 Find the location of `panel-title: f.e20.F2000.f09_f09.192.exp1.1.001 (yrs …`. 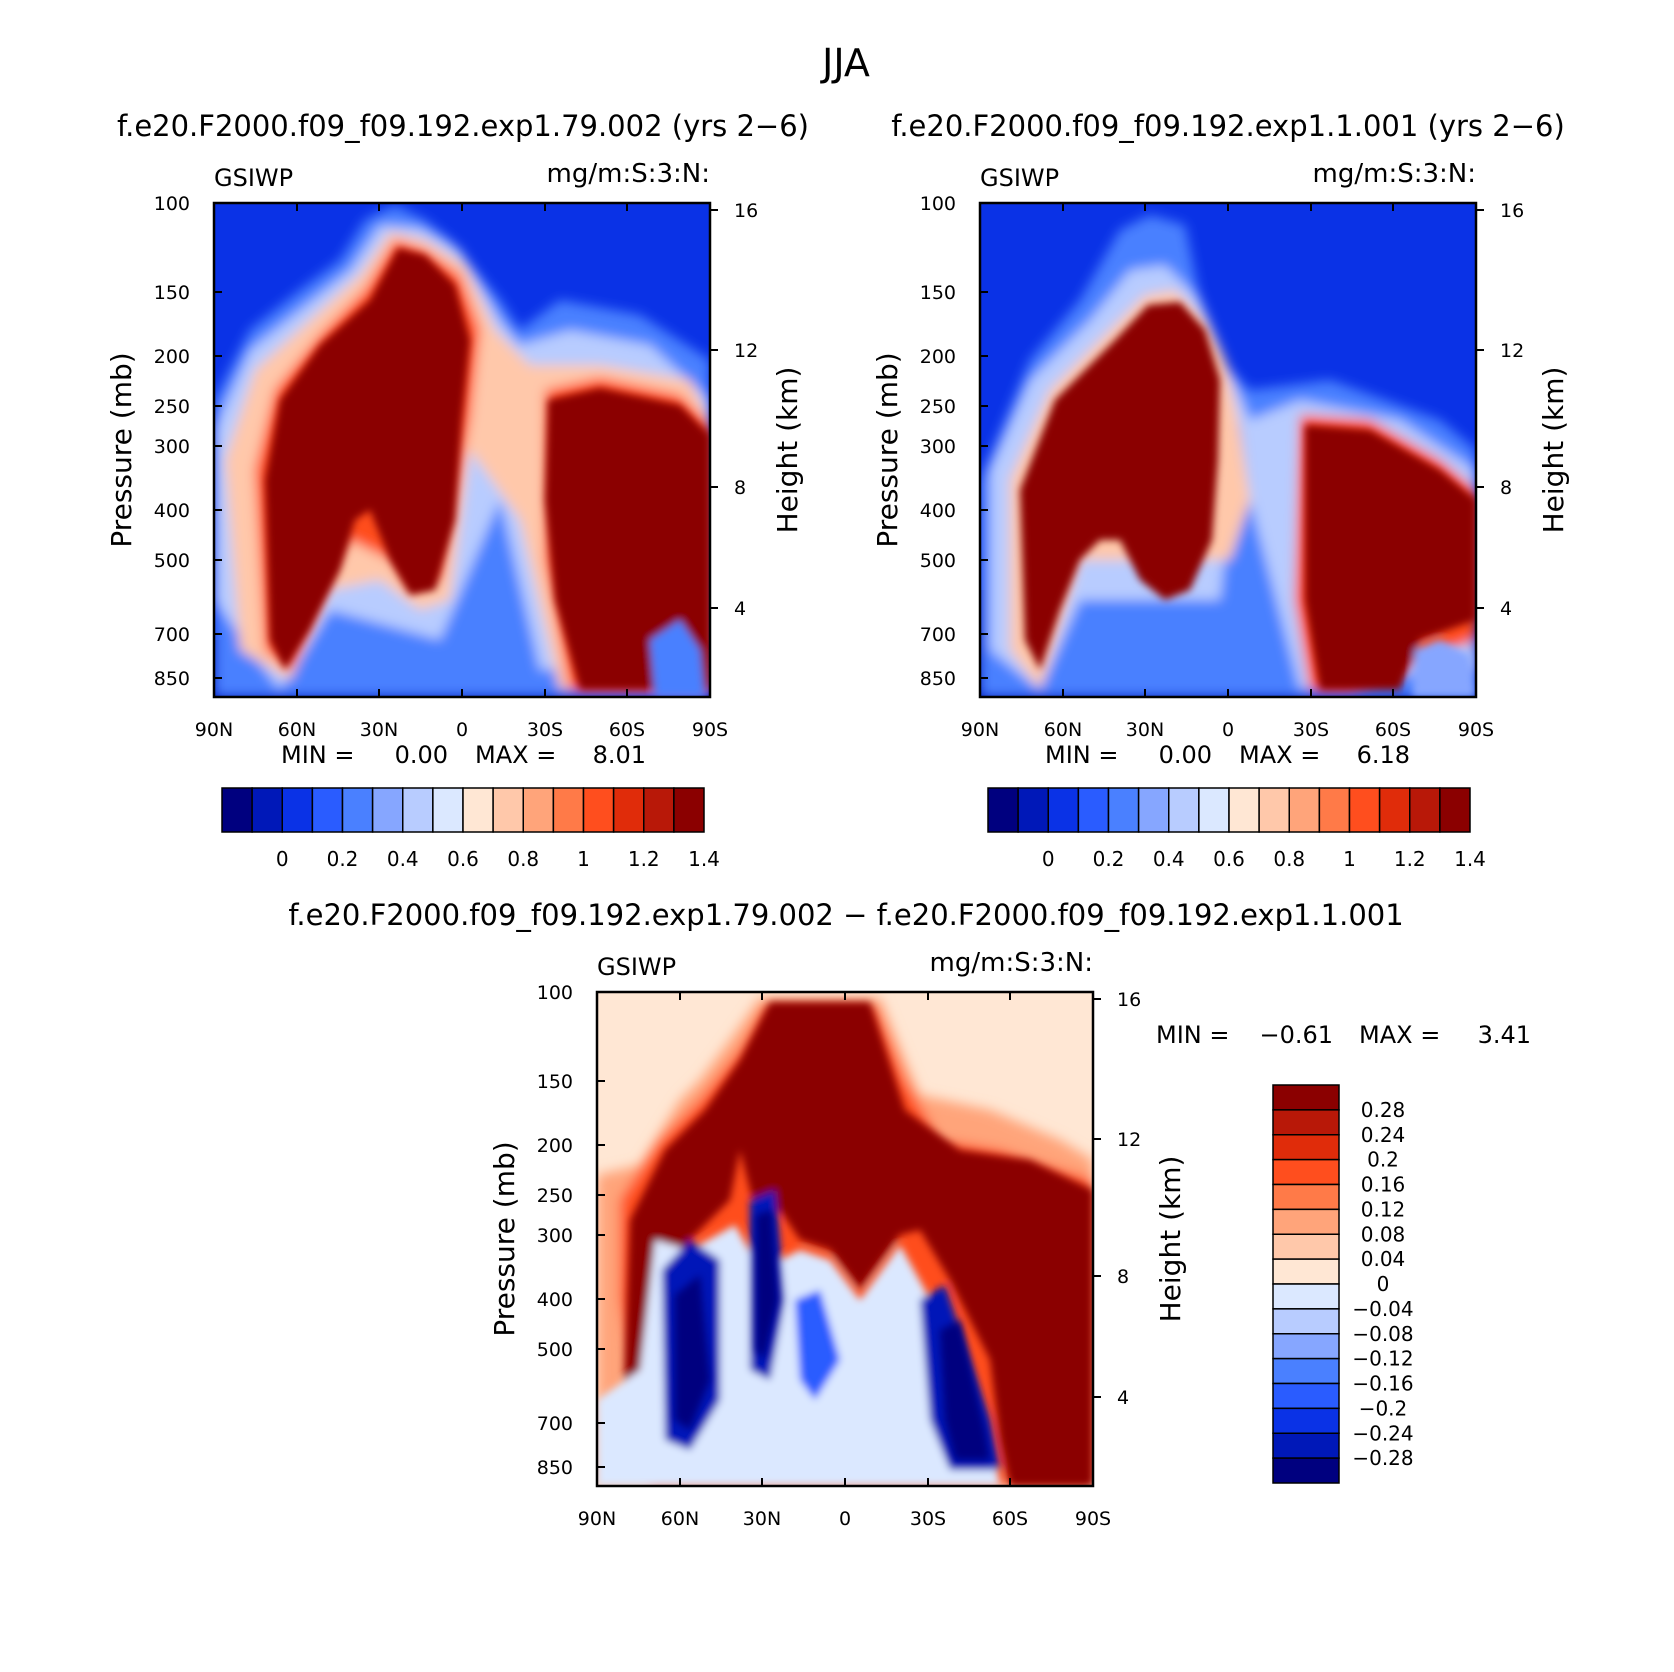

panel-title: f.e20.F2000.f09_f09.192.exp1.1.001 (yrs … is located at coordinates (1228, 126).